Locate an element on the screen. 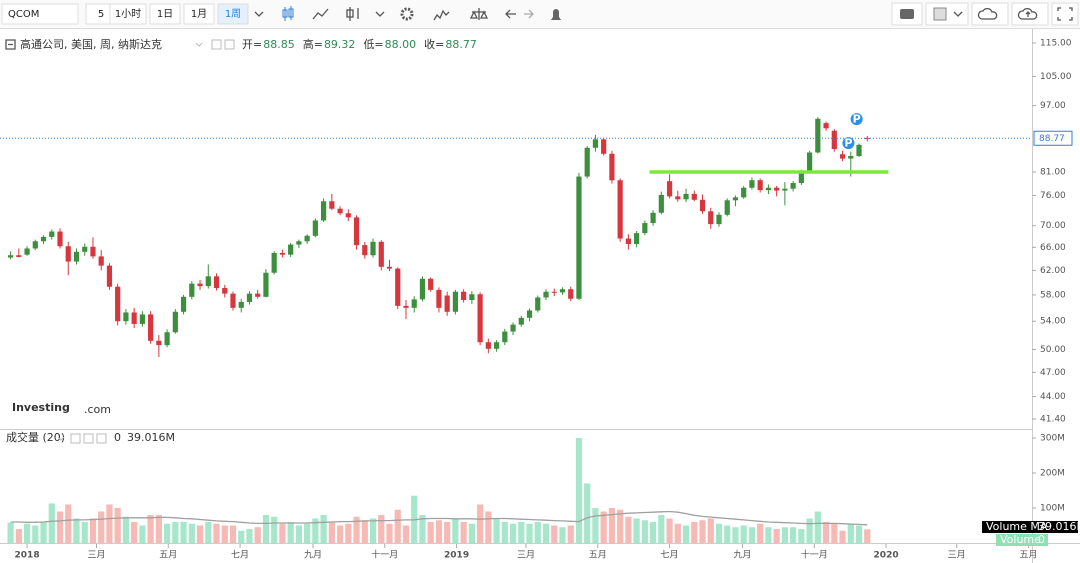 The width and height of the screenshot is (1080, 563). ohlc-value: 88.85 is located at coordinates (279, 44).